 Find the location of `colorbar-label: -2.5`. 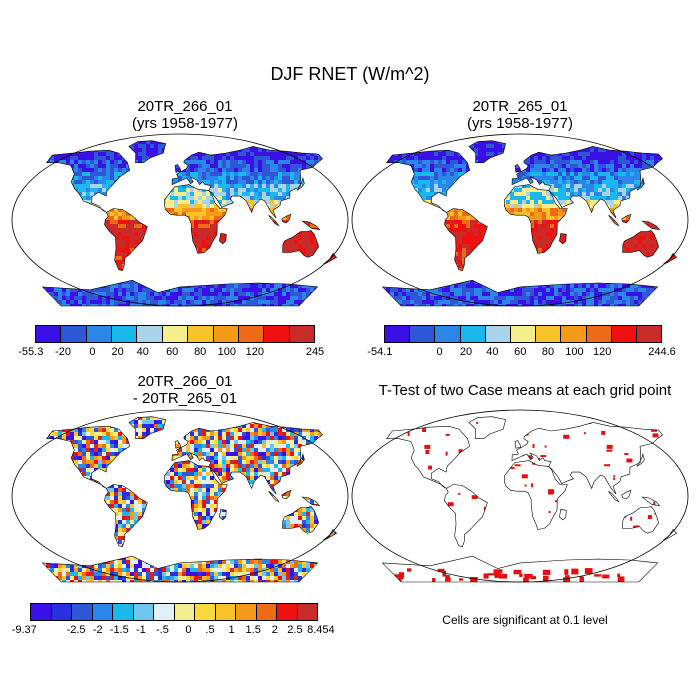

colorbar-label: -2.5 is located at coordinates (76, 630).